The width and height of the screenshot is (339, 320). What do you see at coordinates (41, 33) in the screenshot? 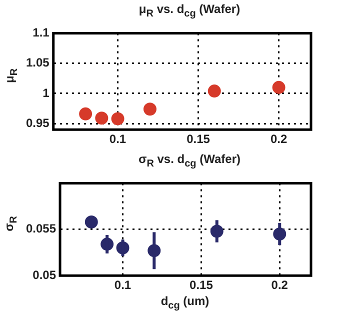
I see `y-tick-label: 1.1` at bounding box center [41, 33].